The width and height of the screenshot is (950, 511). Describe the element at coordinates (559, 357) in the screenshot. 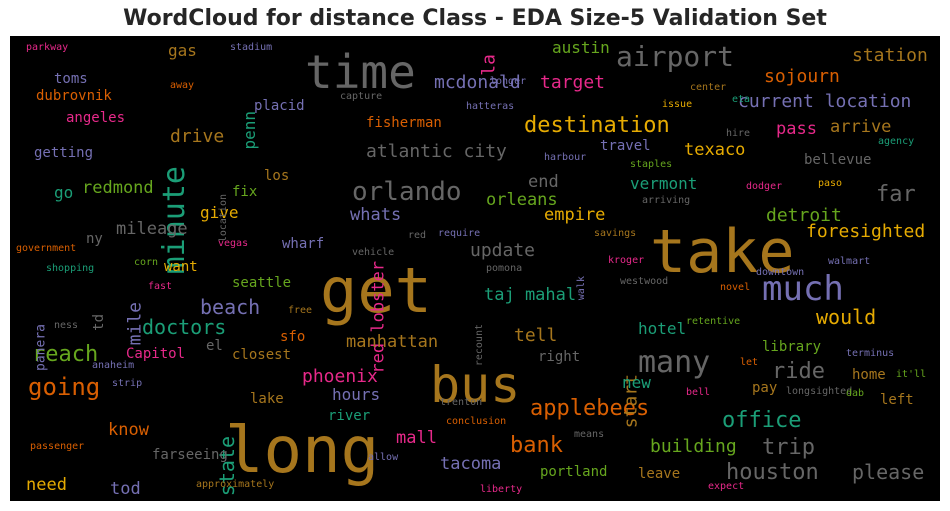

I see `word-right: right` at that location.